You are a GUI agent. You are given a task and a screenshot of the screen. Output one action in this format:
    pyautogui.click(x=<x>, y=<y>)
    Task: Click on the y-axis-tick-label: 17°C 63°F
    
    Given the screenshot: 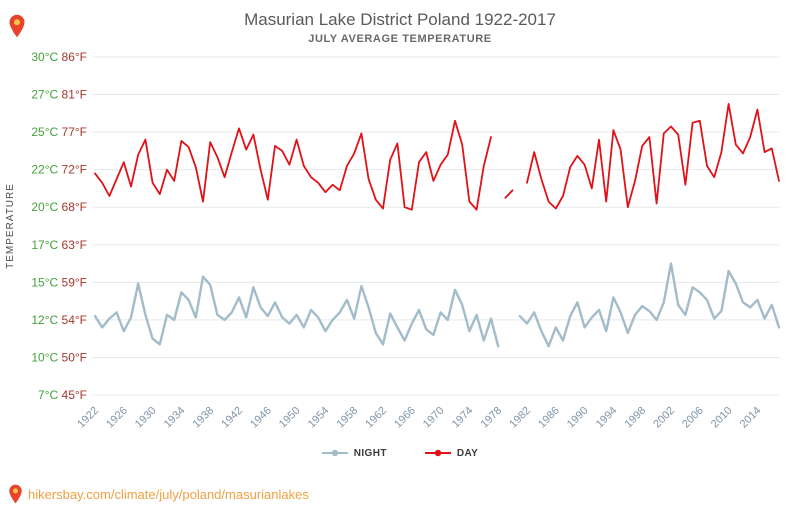 What is the action you would take?
    pyautogui.click(x=59, y=245)
    